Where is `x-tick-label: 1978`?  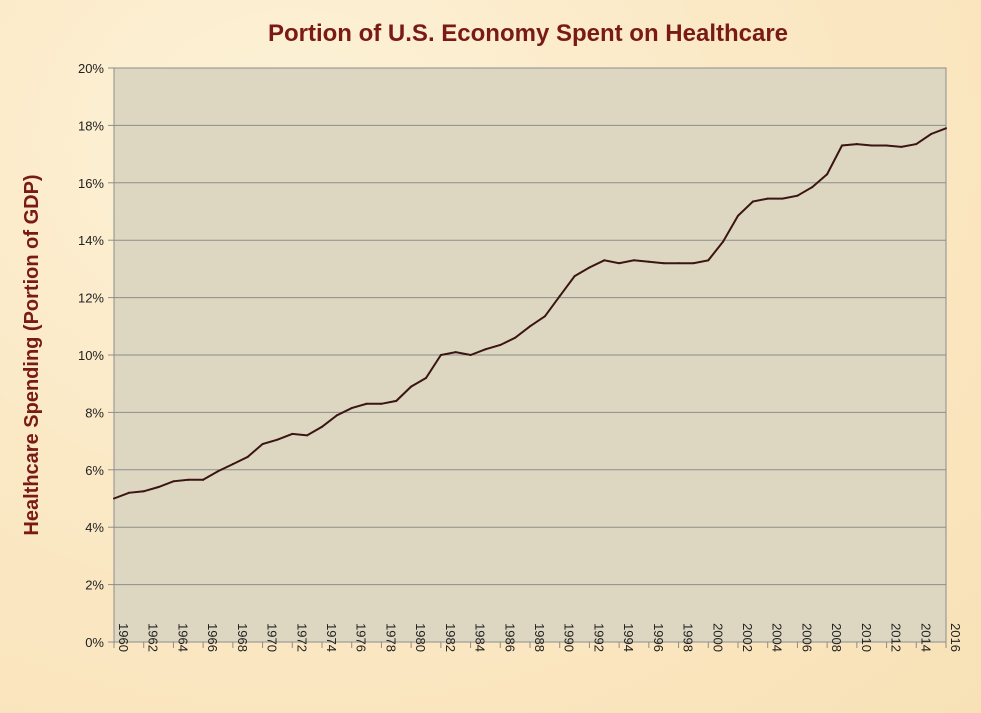
x-tick-label: 1978 is located at coordinates (390, 637).